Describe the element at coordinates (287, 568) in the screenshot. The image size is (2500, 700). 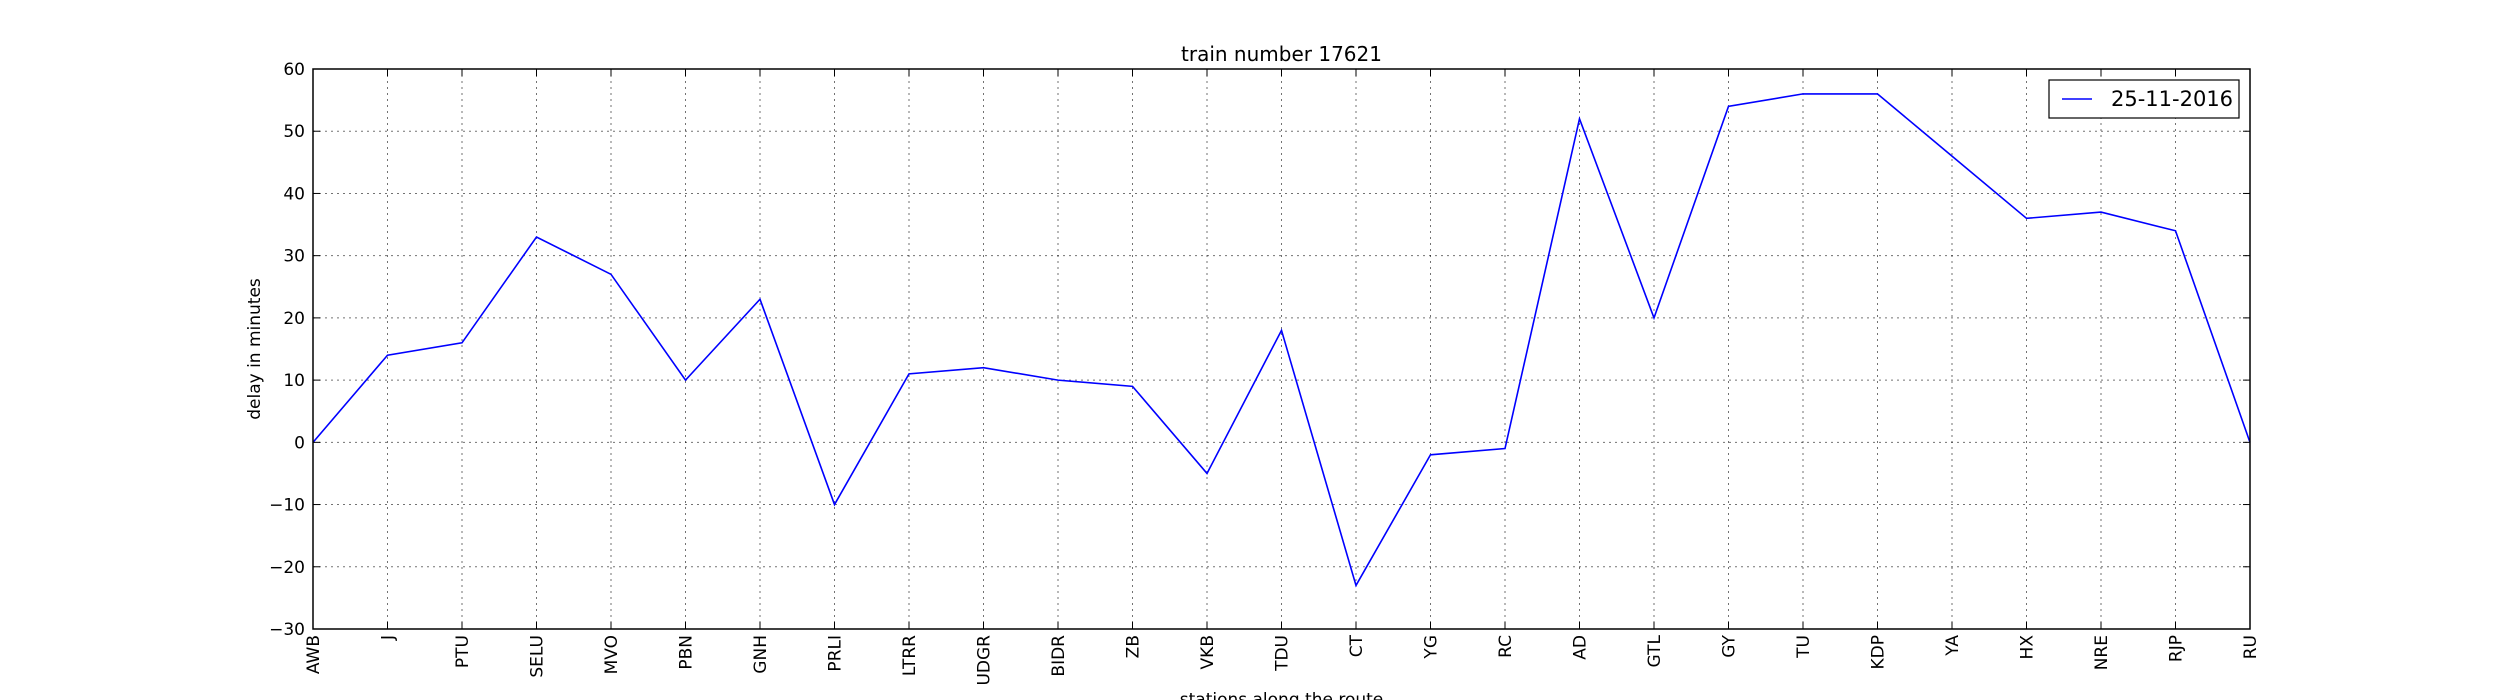
I see `y-tick-label: −20` at that location.